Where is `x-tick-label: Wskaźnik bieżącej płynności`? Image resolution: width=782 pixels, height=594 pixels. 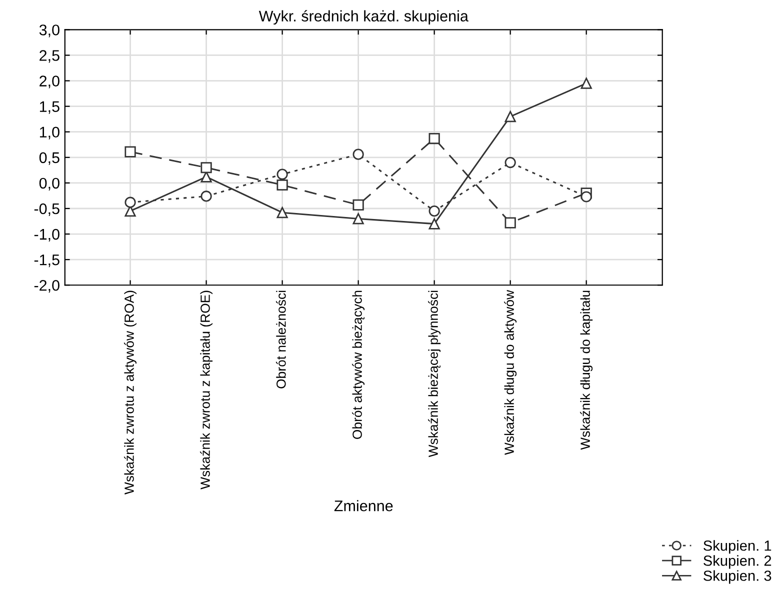
x-tick-label: Wskaźnik bieżącej płynności is located at coordinates (434, 374).